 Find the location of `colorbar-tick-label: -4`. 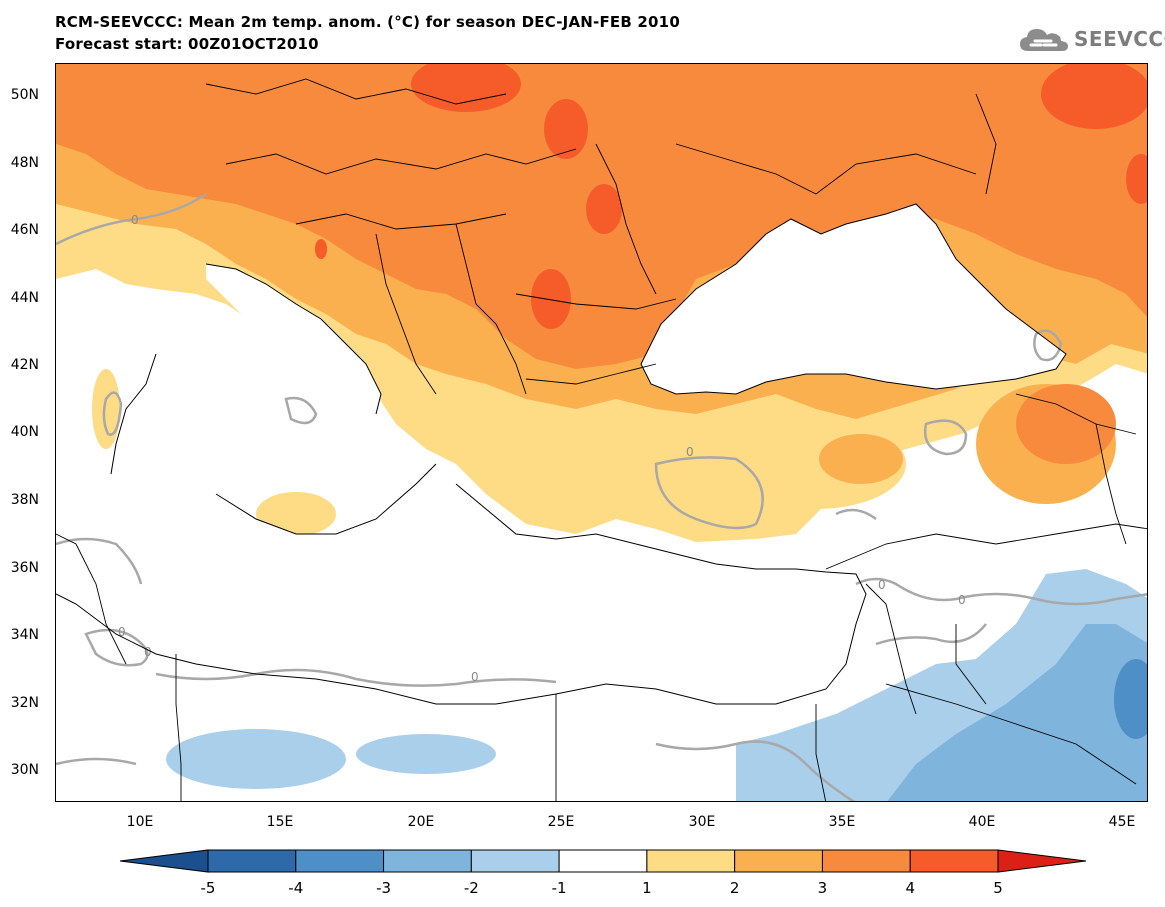

colorbar-tick-label: -4 is located at coordinates (296, 888).